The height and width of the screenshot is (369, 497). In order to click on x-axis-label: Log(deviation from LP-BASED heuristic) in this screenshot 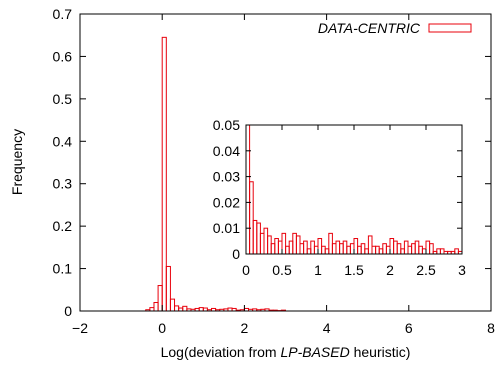, I will do `click(286, 352)`.